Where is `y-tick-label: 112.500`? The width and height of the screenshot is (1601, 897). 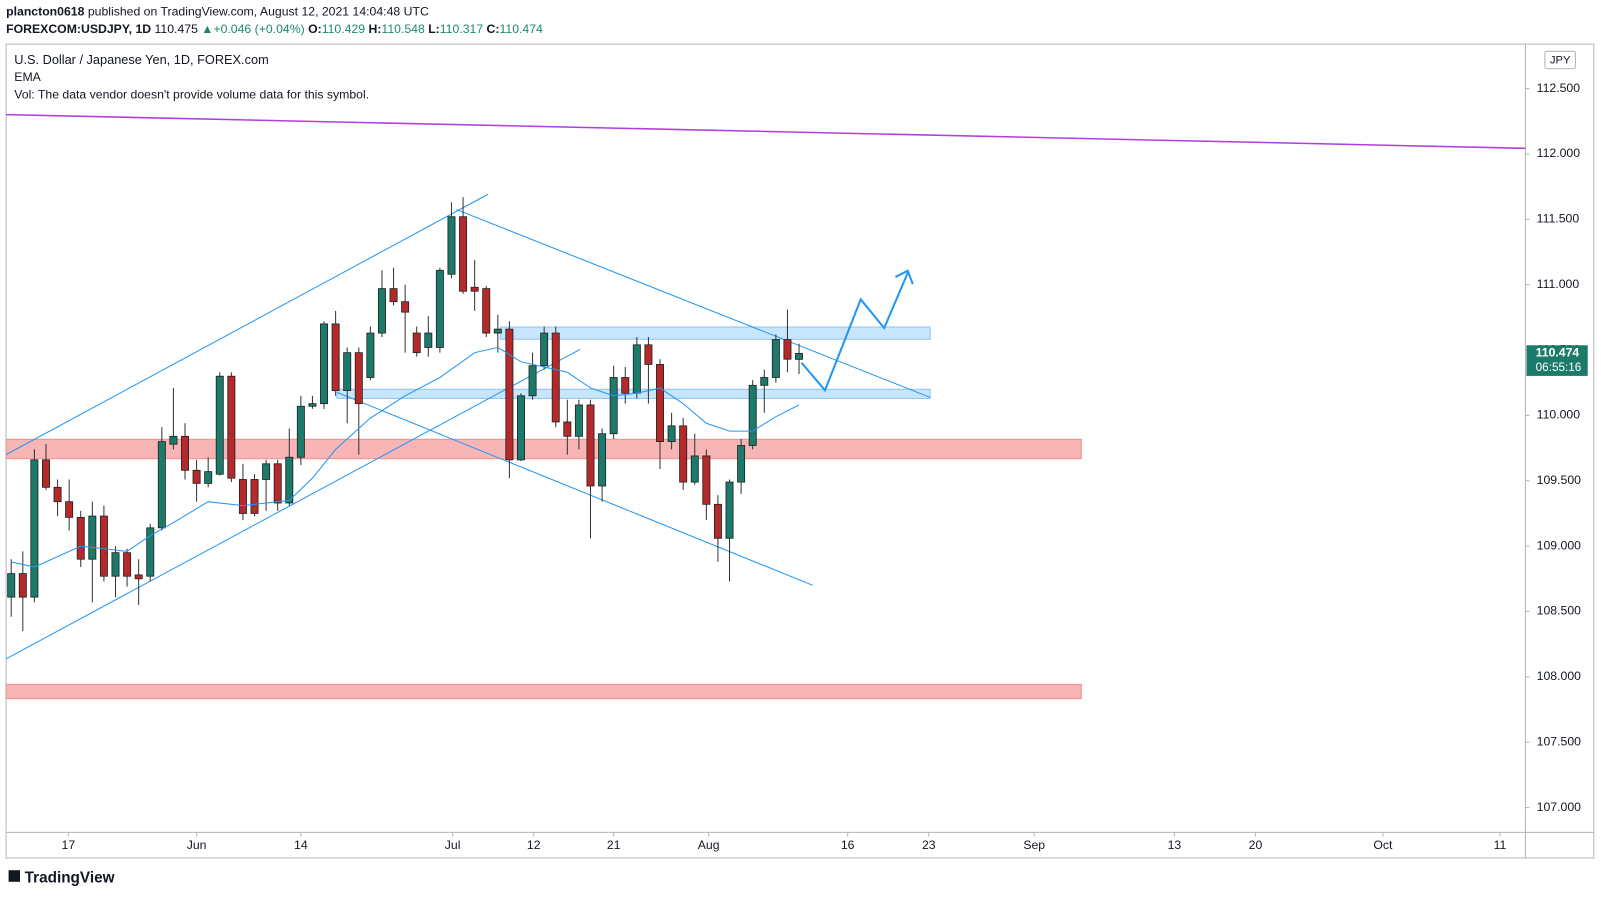 y-tick-label: 112.500 is located at coordinates (1559, 88).